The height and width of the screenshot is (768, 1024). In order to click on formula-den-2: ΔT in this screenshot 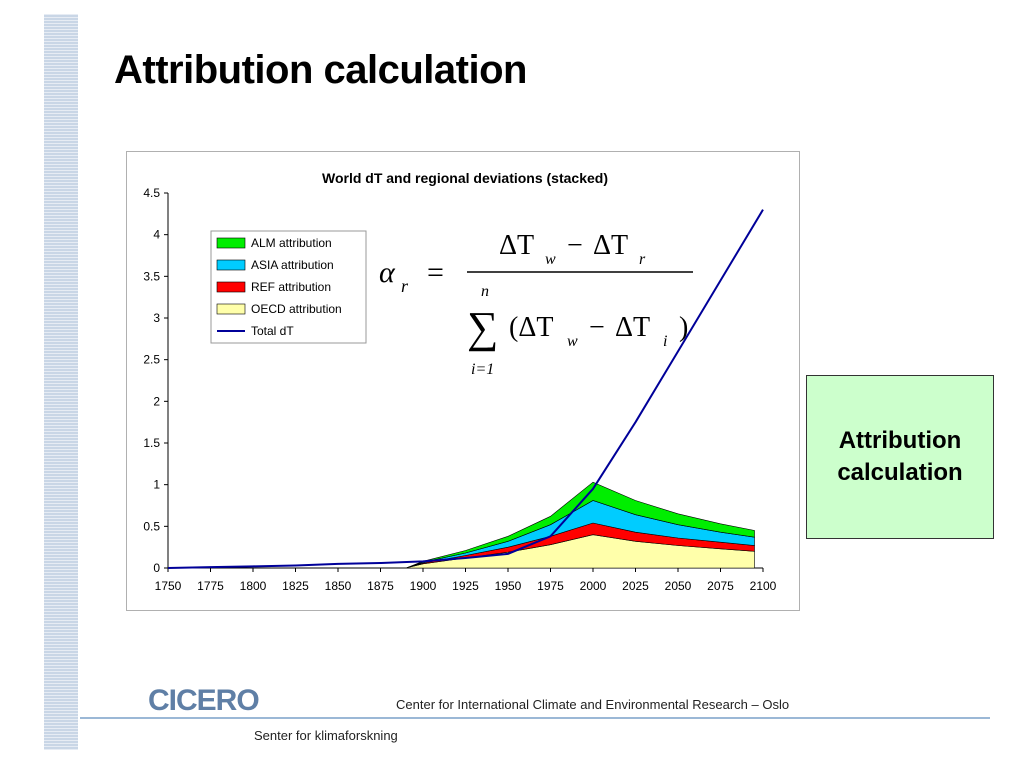, I will do `click(632, 327)`.